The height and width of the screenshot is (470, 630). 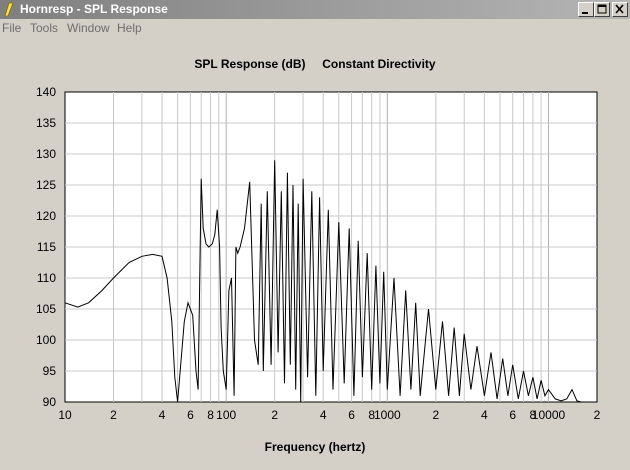 I want to click on chart-title-row: SPL Response (dB) Constant Directivity, so click(x=315, y=64).